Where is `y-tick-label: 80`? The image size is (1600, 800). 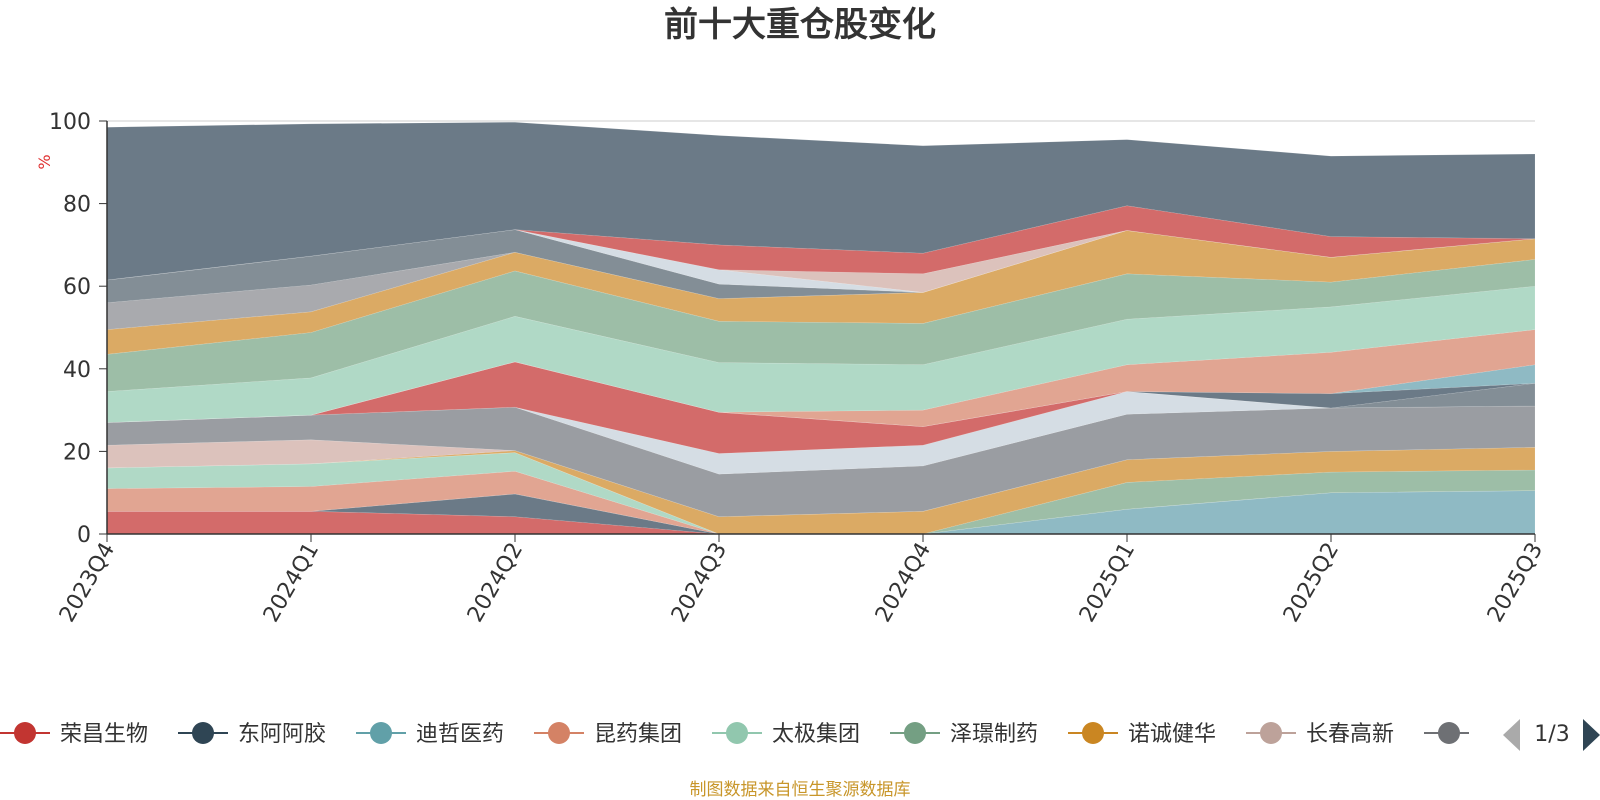
y-tick-label: 80 is located at coordinates (77, 205).